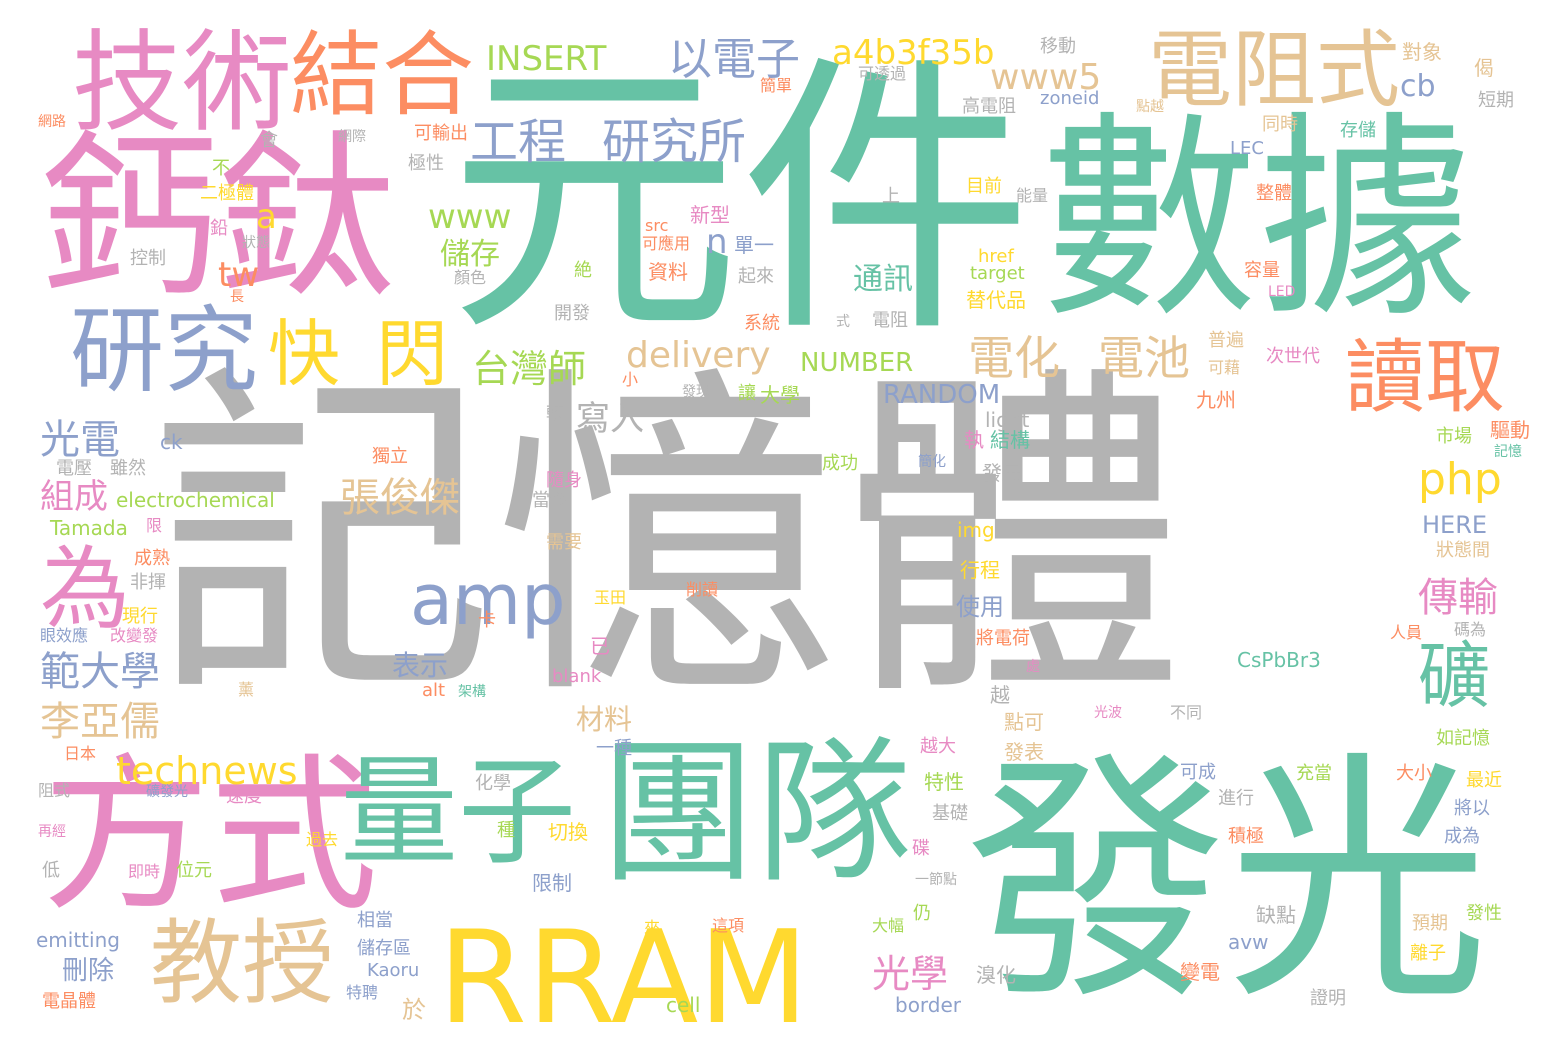 The image size is (1548, 1052). I want to click on word-s177: 種, so click(506, 830).